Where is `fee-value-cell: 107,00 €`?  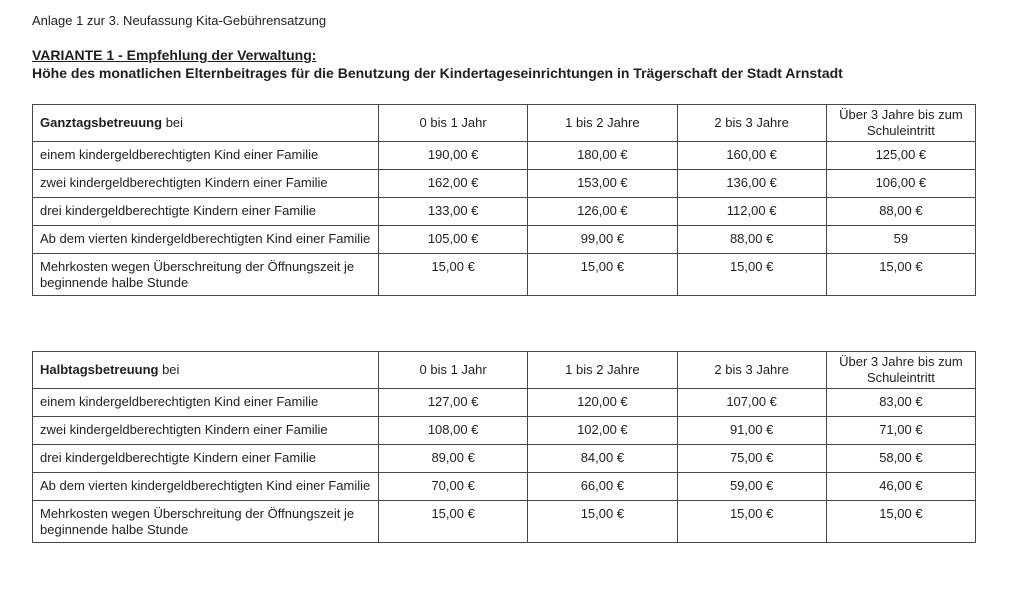 fee-value-cell: 107,00 € is located at coordinates (751, 402).